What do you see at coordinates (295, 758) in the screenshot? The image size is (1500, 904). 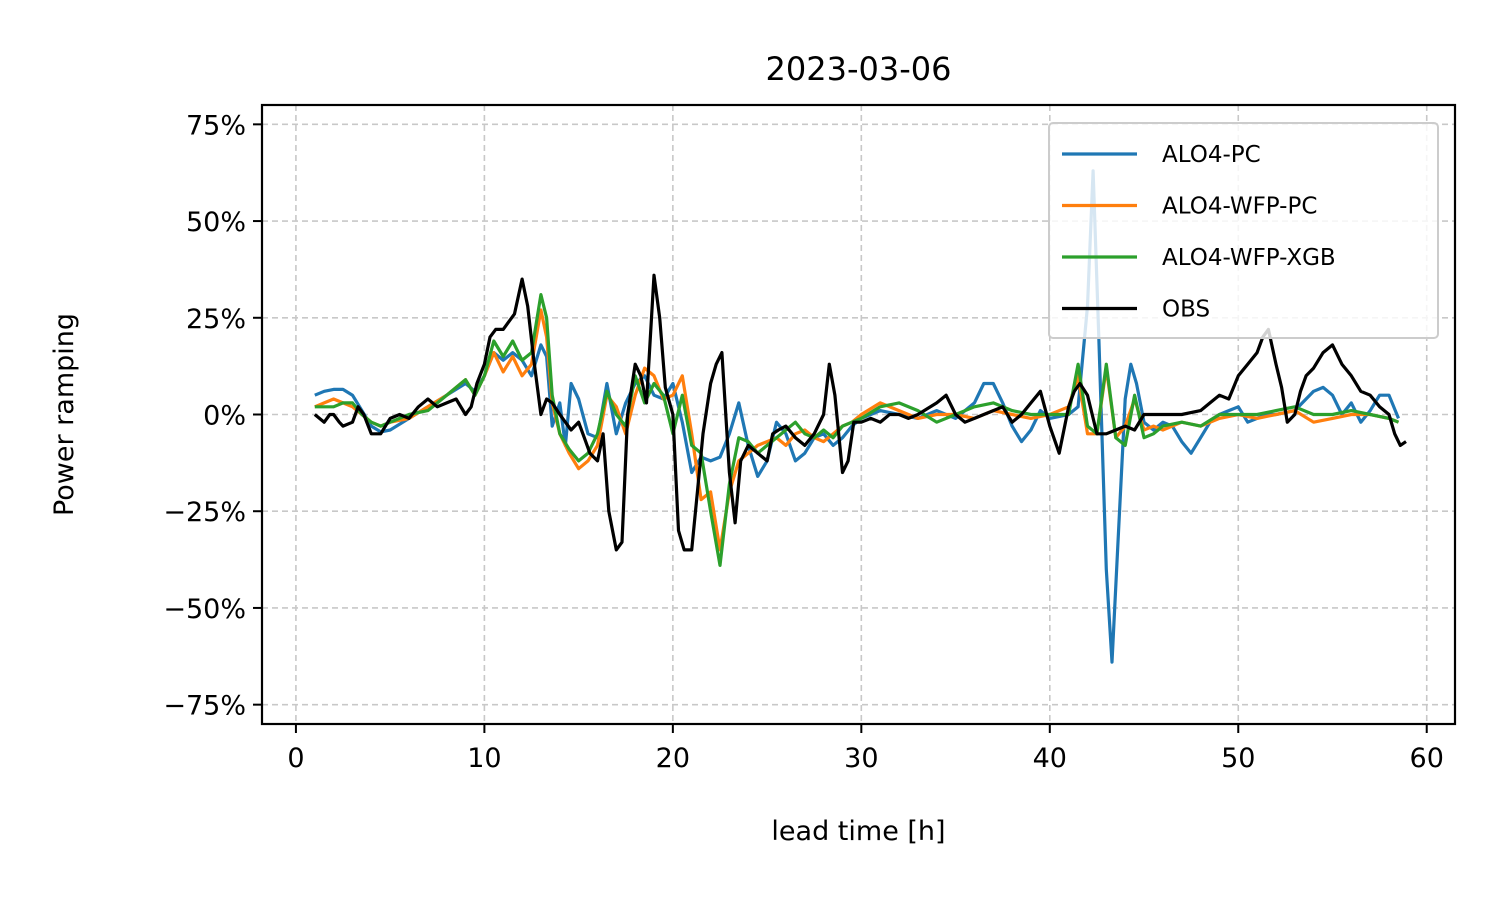 I see `x-tick-label: 0` at bounding box center [295, 758].